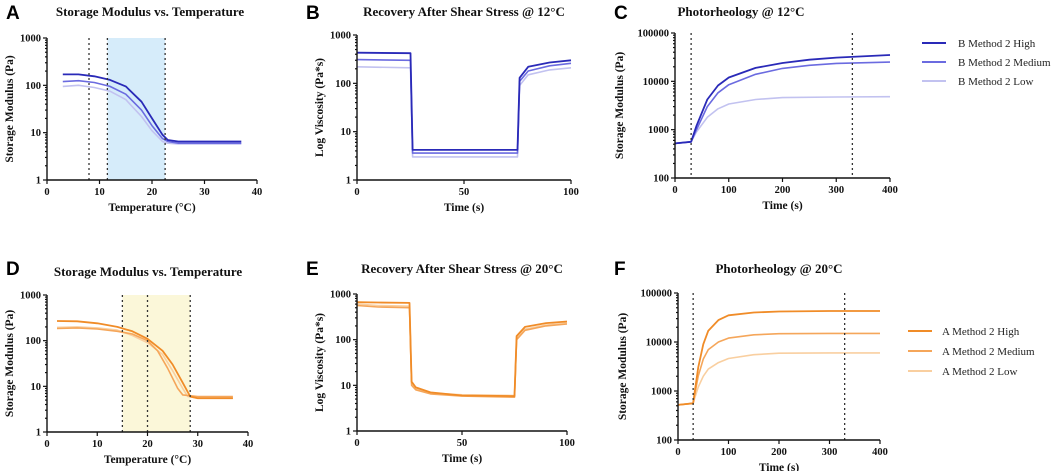 Image resolution: width=1052 pixels, height=471 pixels. I want to click on panel-letter-e: E, so click(312, 269).